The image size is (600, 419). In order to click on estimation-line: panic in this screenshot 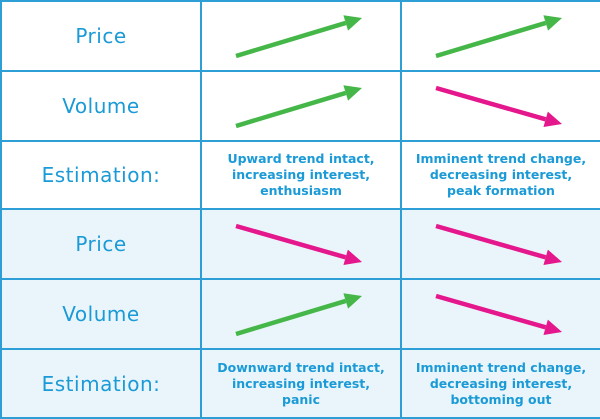, I will do `click(301, 399)`.